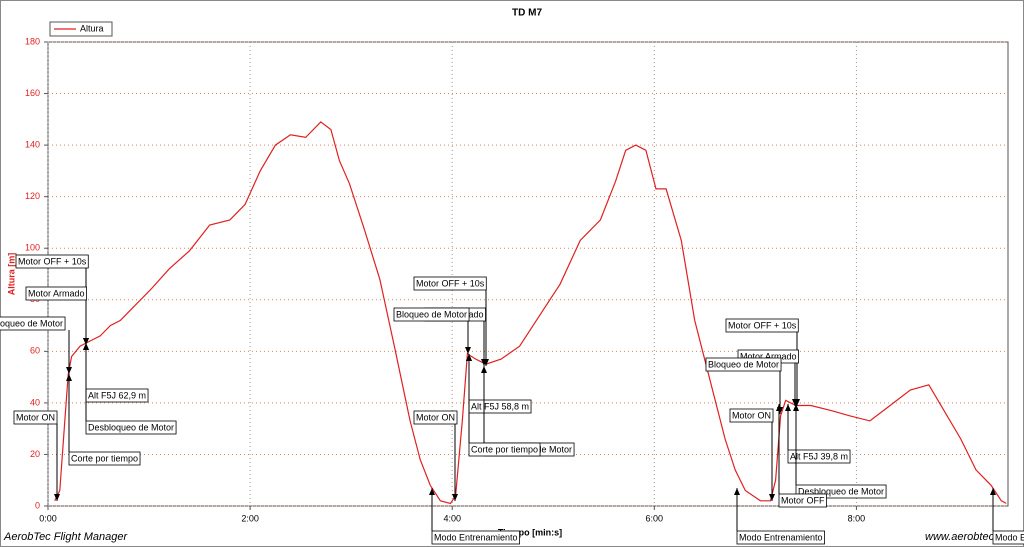  What do you see at coordinates (65, 537) in the screenshot?
I see `footer-left: AerobTec Flight Manager` at bounding box center [65, 537].